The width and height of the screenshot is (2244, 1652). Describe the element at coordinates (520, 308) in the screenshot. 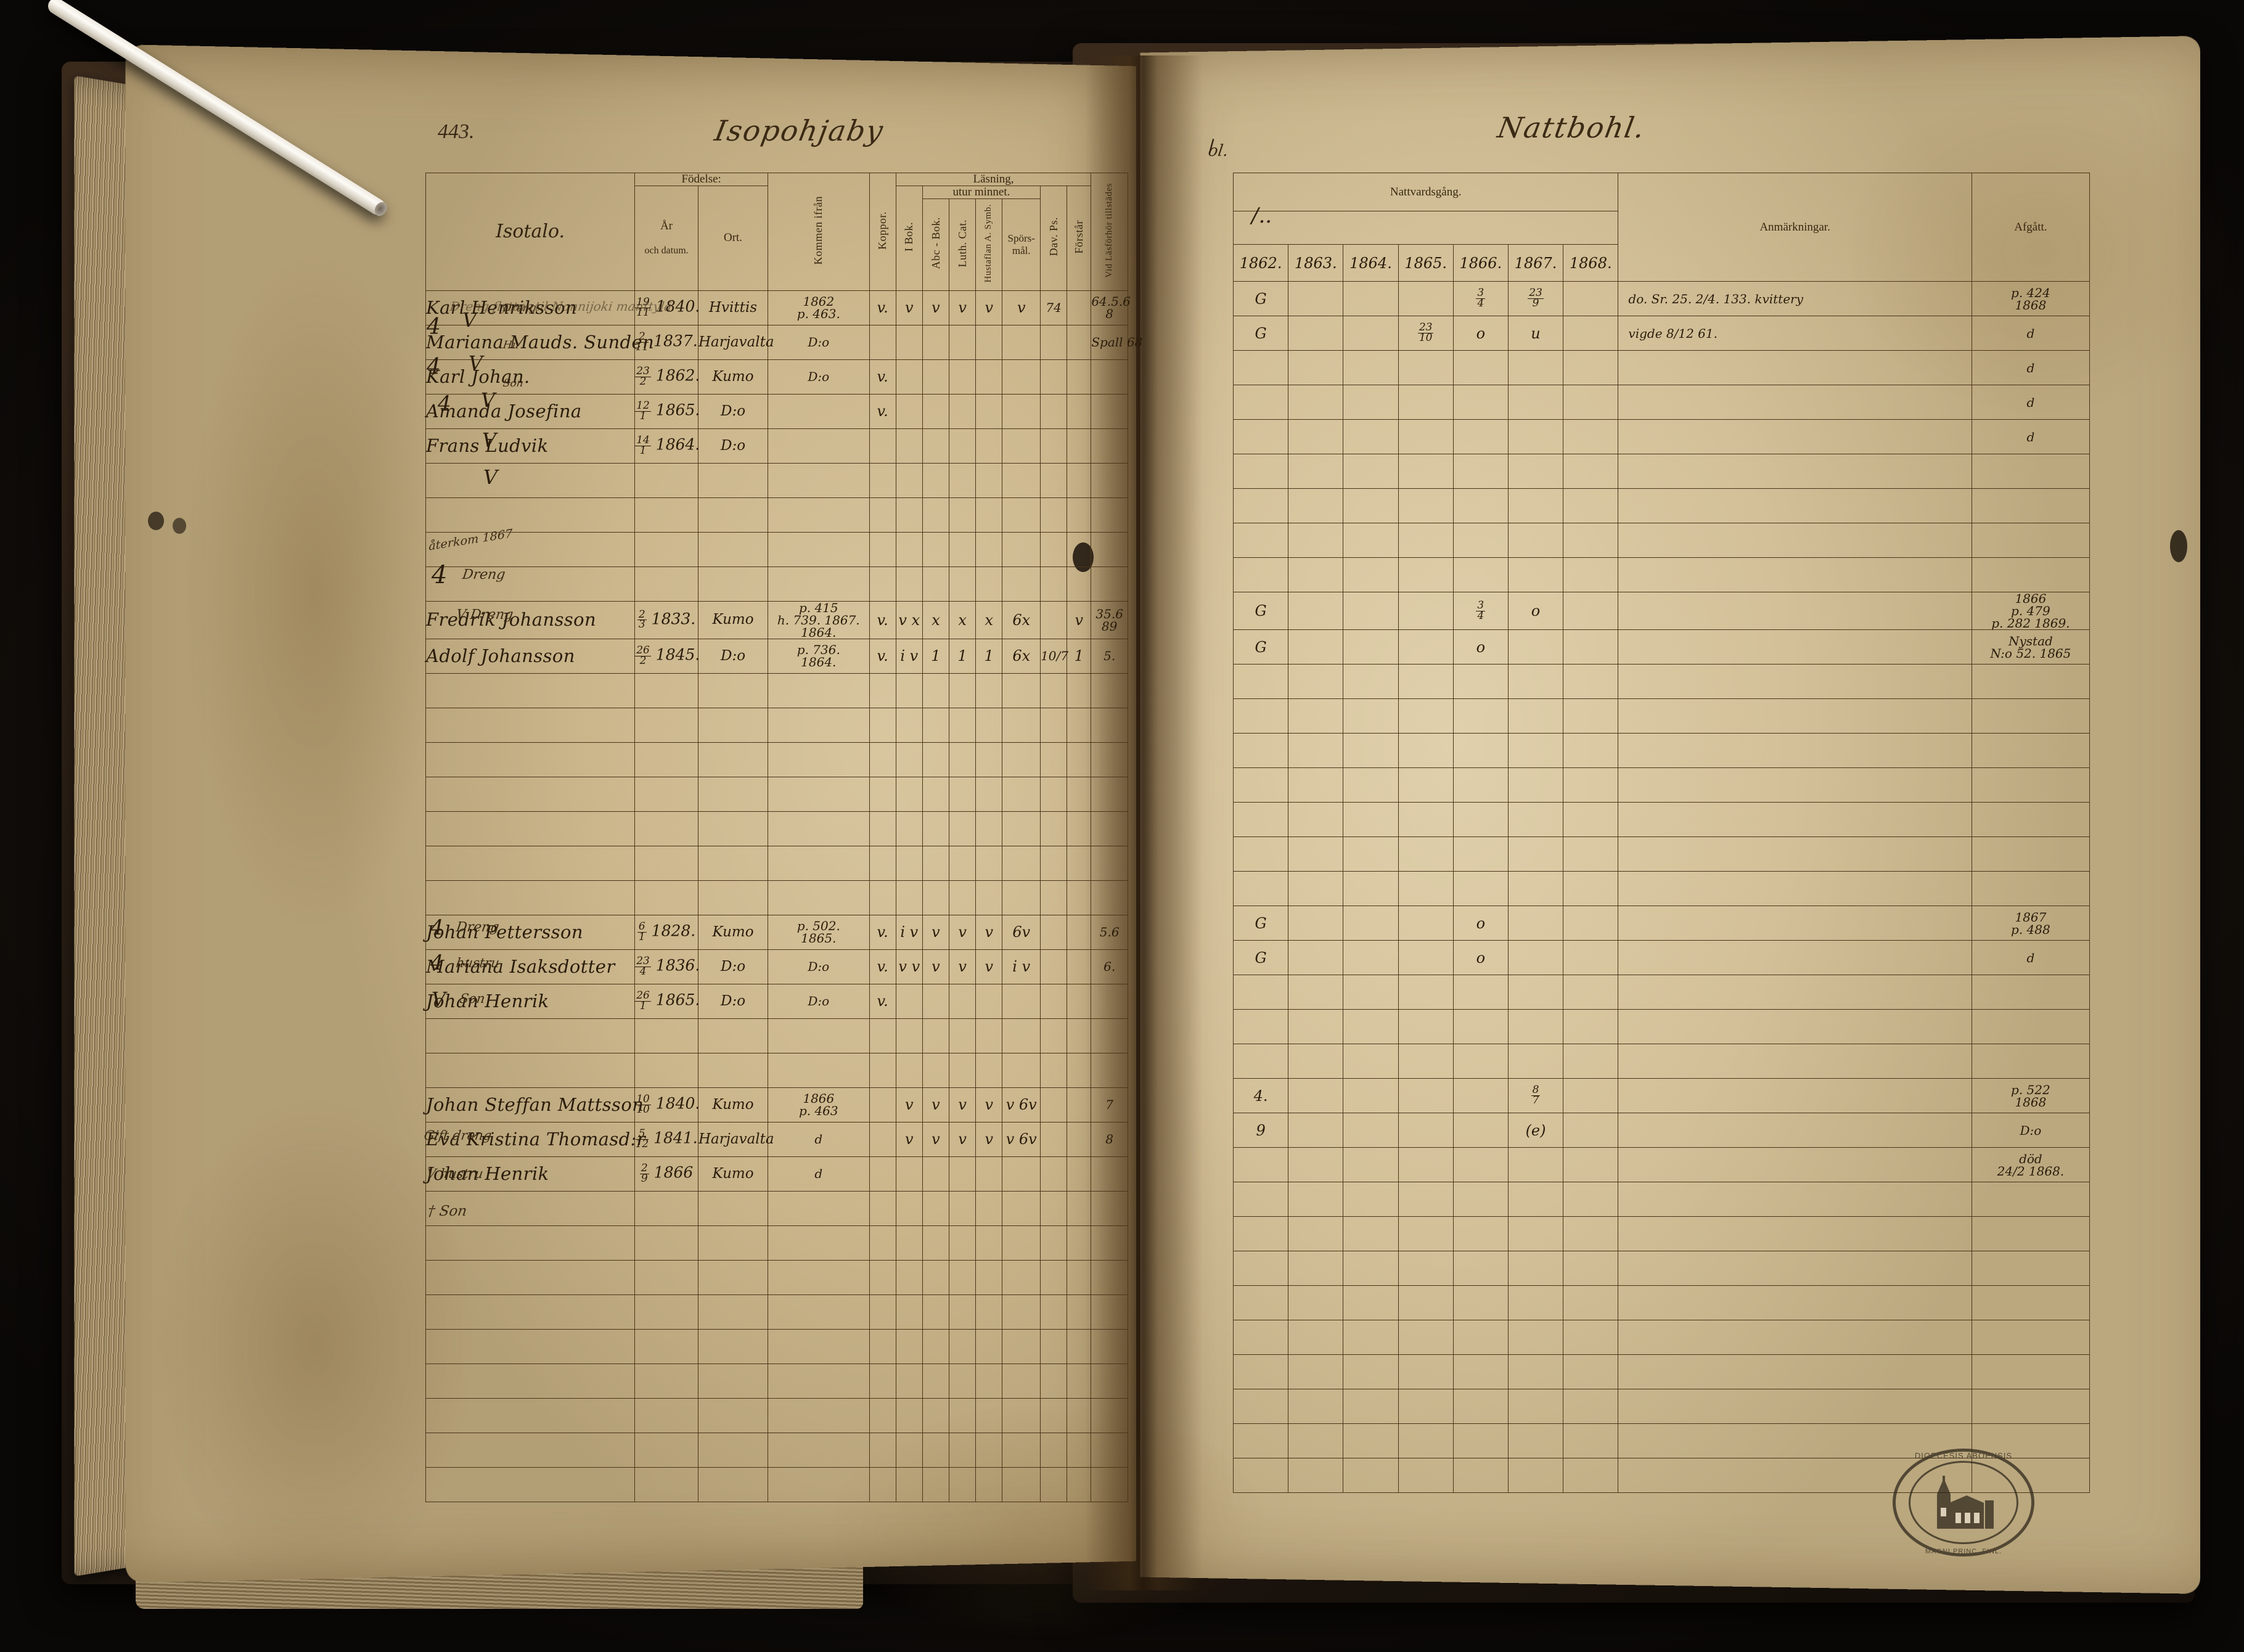

I see `role-label: Dreng` at that location.